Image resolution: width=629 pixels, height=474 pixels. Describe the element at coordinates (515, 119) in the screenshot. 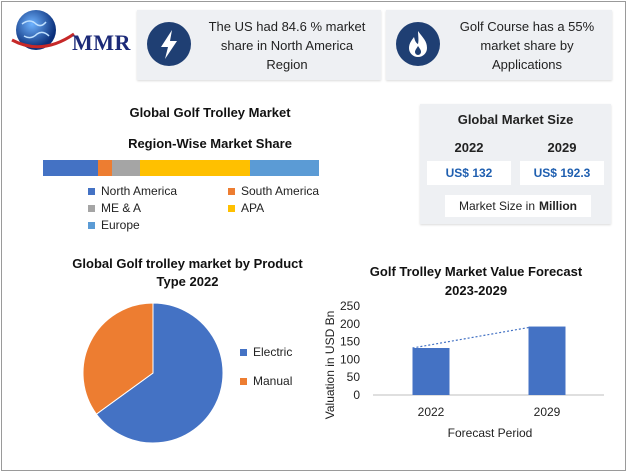

I see `market-size-title: Global Market Size` at that location.